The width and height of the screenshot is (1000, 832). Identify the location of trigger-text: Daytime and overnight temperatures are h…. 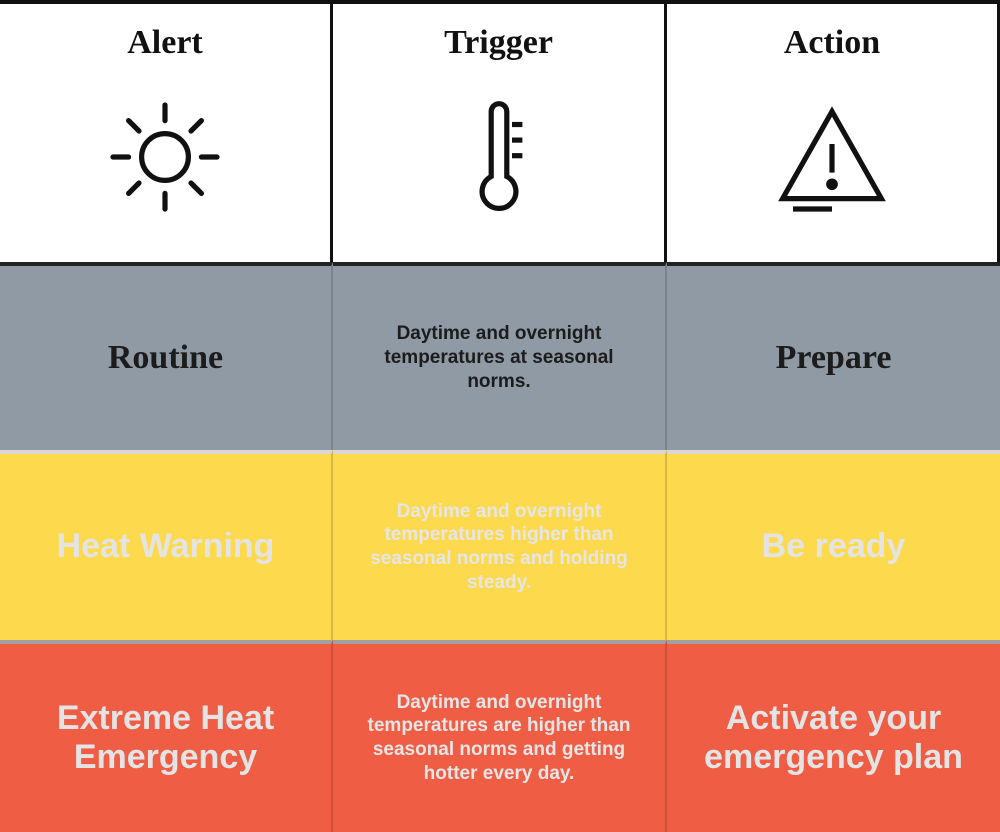
(499, 737).